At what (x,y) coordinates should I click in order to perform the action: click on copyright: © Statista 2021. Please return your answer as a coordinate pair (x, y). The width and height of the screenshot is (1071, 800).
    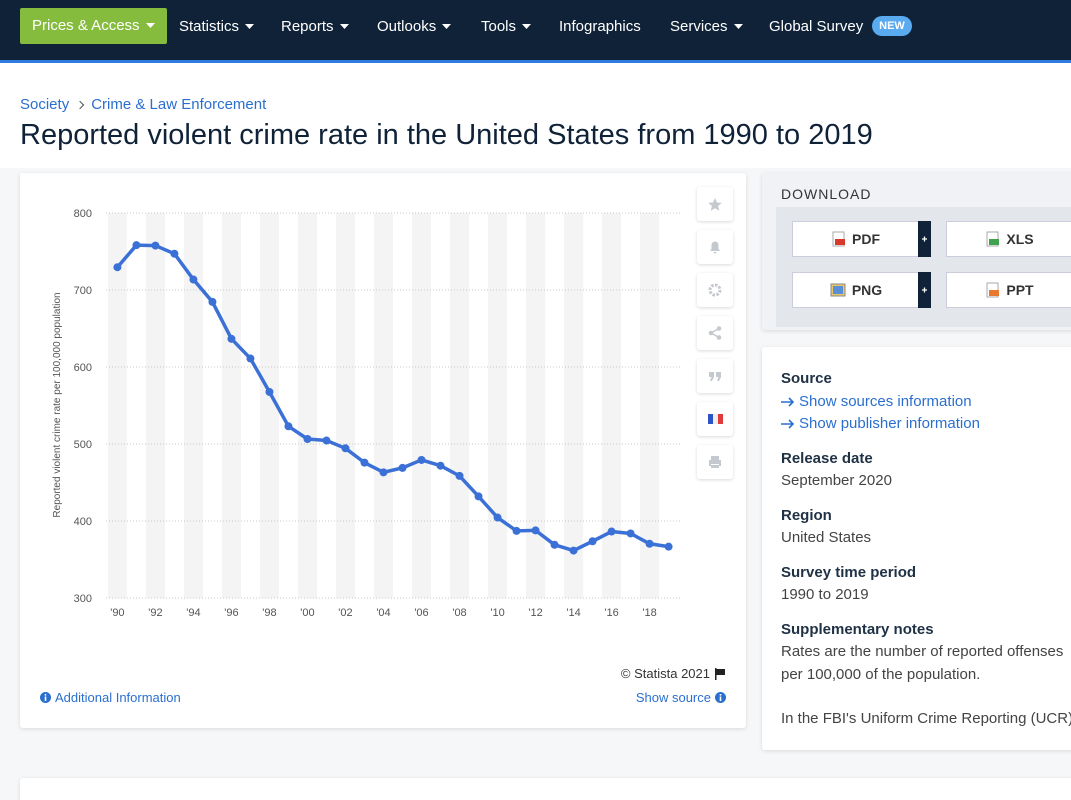
    Looking at the image, I should click on (673, 673).